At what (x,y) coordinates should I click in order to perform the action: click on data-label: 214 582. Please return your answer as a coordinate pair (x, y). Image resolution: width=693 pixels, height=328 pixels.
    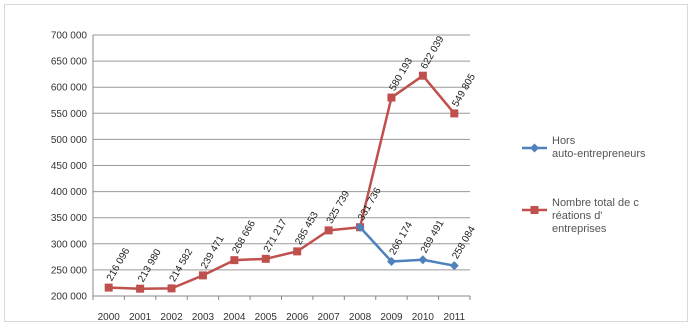
    Looking at the image, I should click on (182, 265).